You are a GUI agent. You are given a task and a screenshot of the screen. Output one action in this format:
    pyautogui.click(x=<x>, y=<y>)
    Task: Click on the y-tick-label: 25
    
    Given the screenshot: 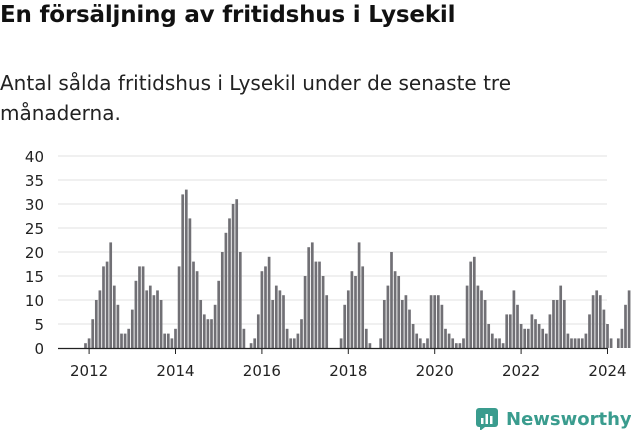 What is the action you would take?
    pyautogui.click(x=34, y=229)
    